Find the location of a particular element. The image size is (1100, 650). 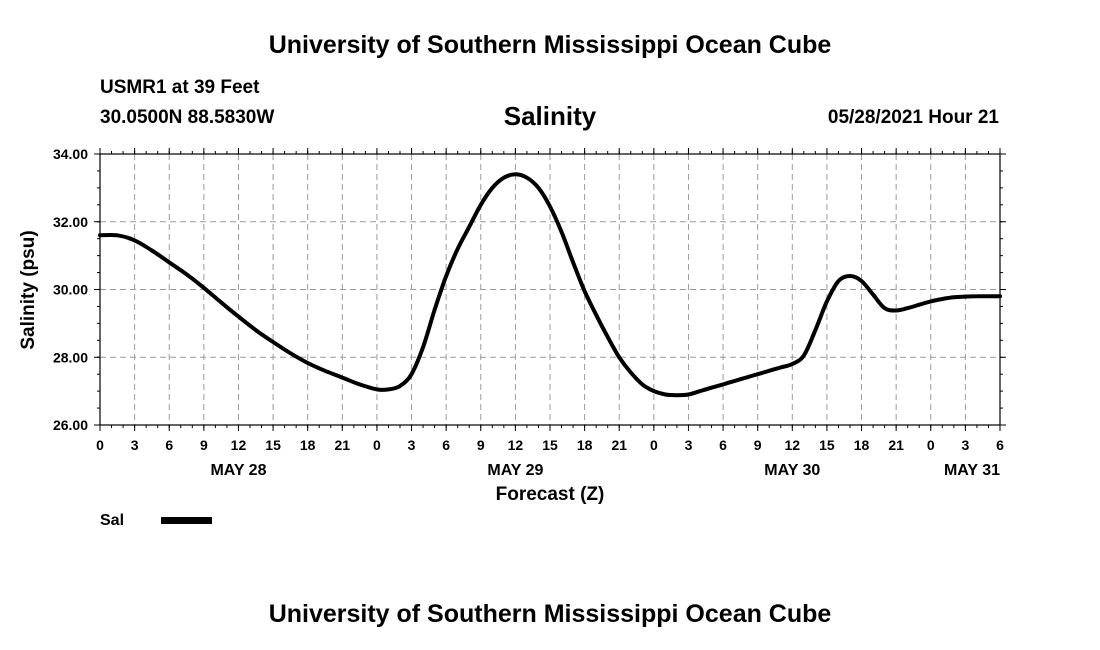

x-axis-title: Forecast (Z) is located at coordinates (550, 494).